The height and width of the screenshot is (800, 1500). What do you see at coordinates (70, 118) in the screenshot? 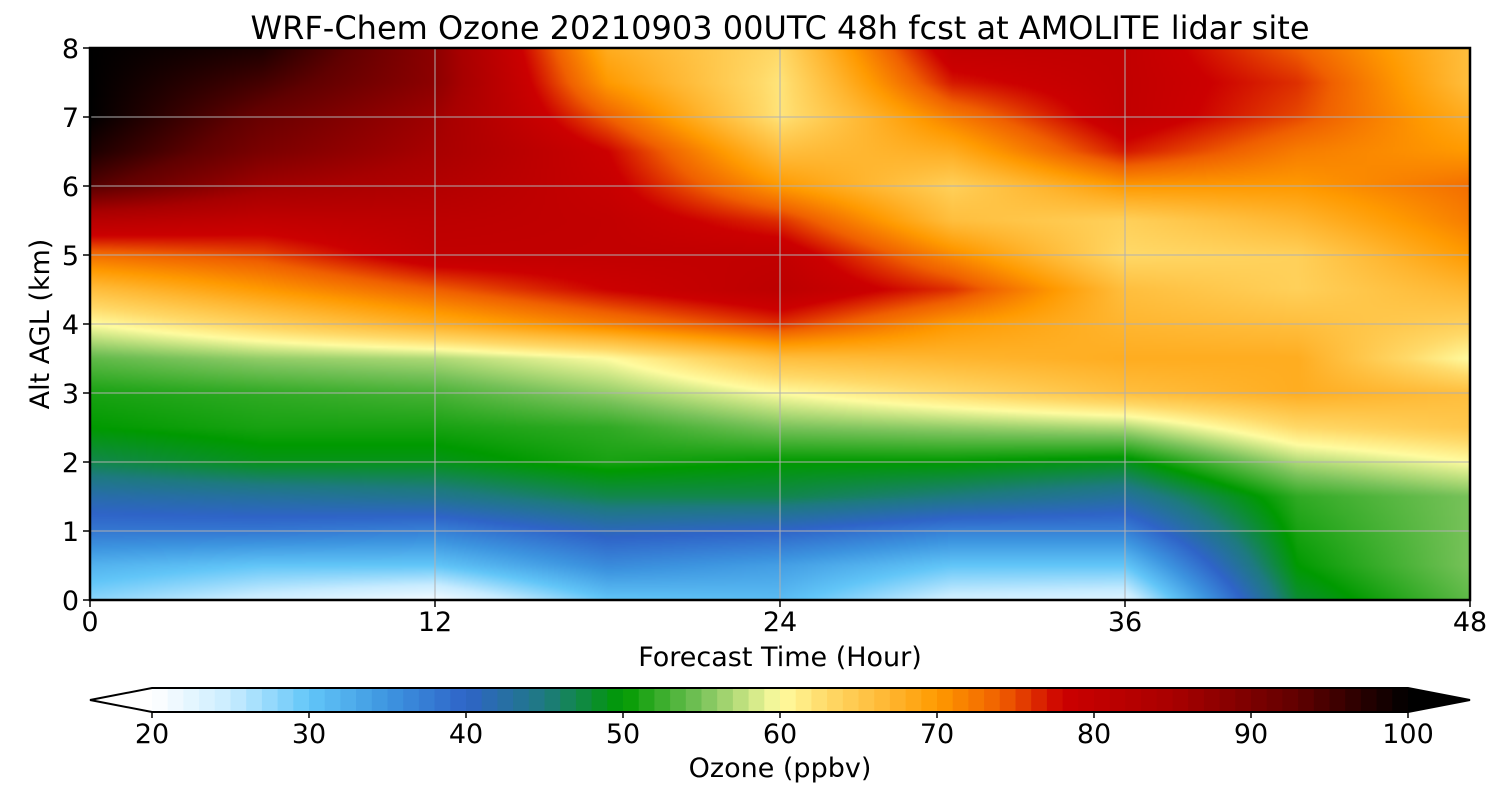
I see `y-tick-label: 7` at bounding box center [70, 118].